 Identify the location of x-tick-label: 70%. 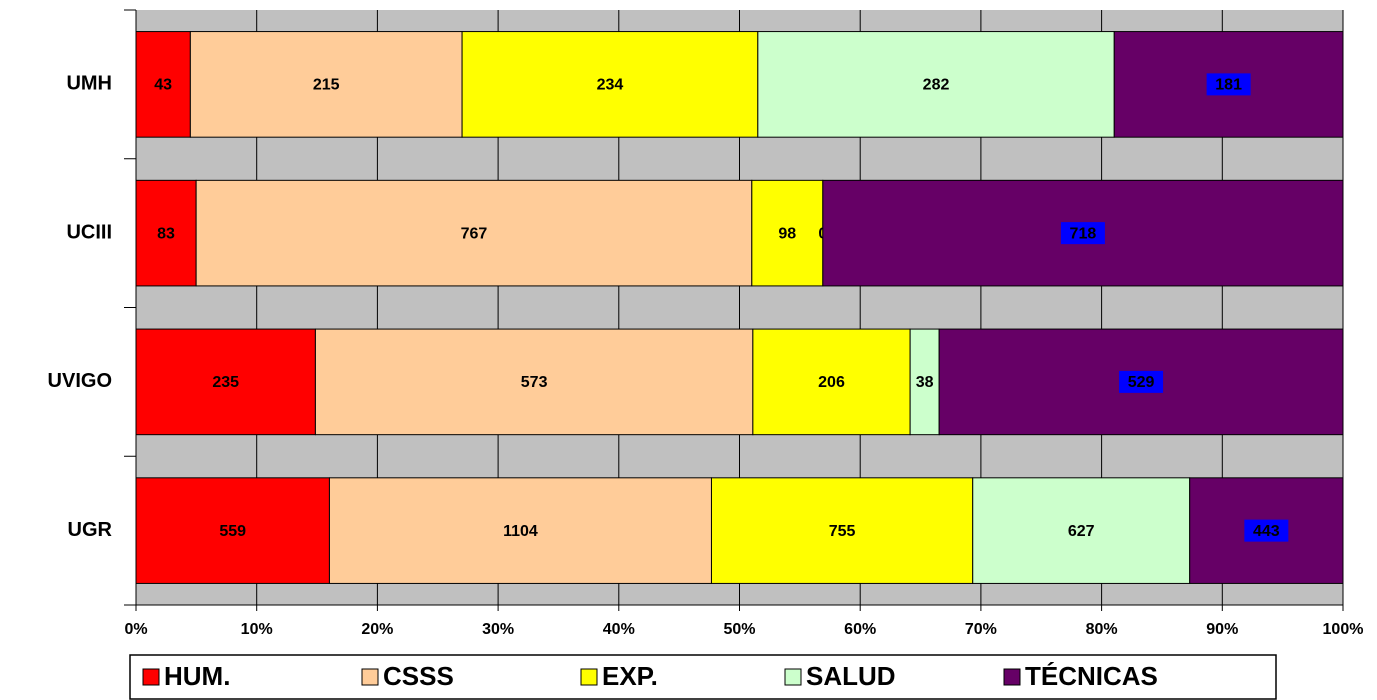
(981, 629).